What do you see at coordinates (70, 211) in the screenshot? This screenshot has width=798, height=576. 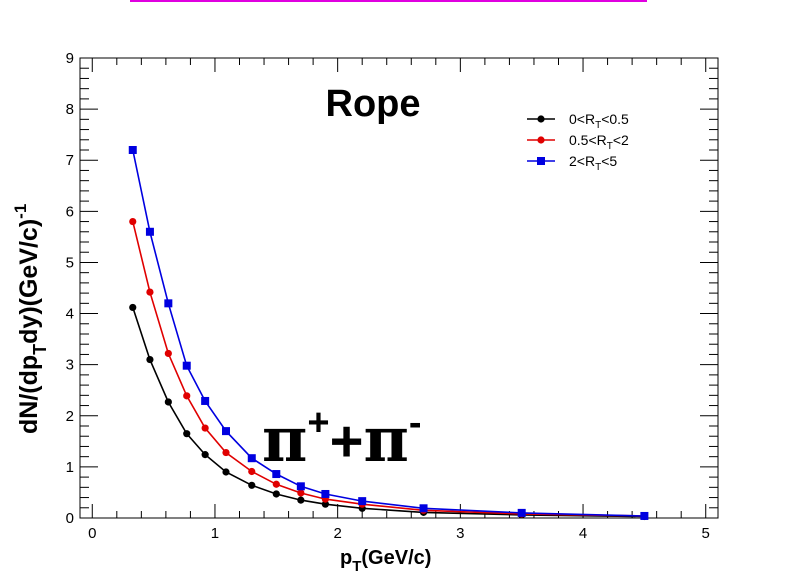 I see `y-tick-label: 6` at bounding box center [70, 211].